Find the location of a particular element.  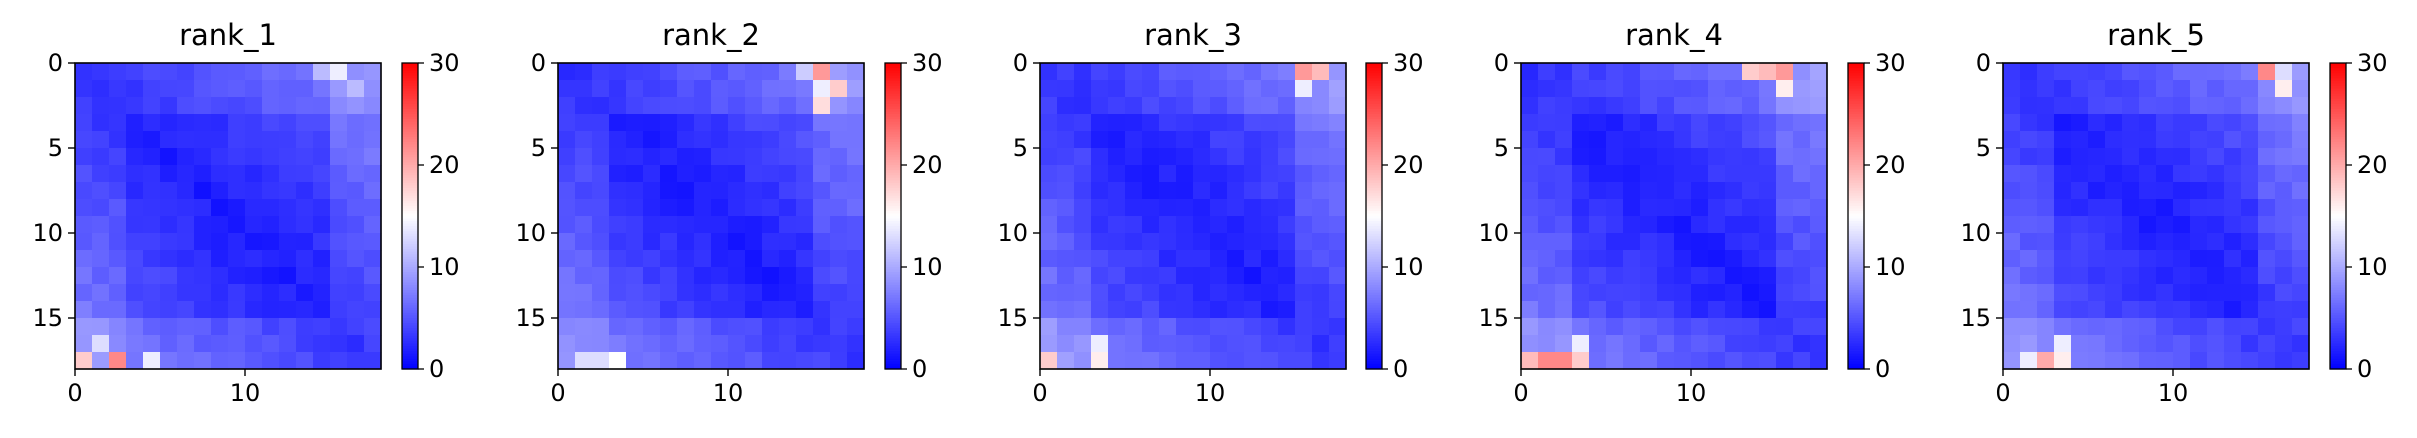

colorbar-tick-label: 20 is located at coordinates (444, 165).